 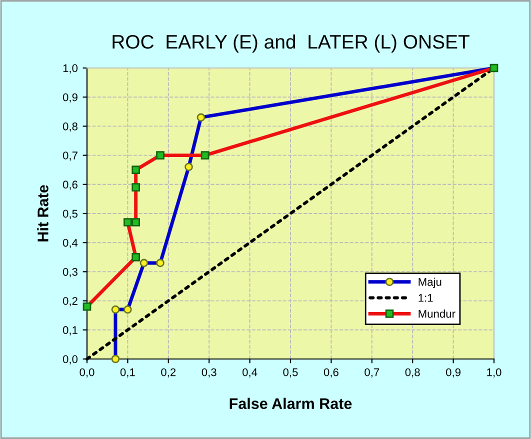 I want to click on y-tick-label: 0,0, so click(x=70, y=359).